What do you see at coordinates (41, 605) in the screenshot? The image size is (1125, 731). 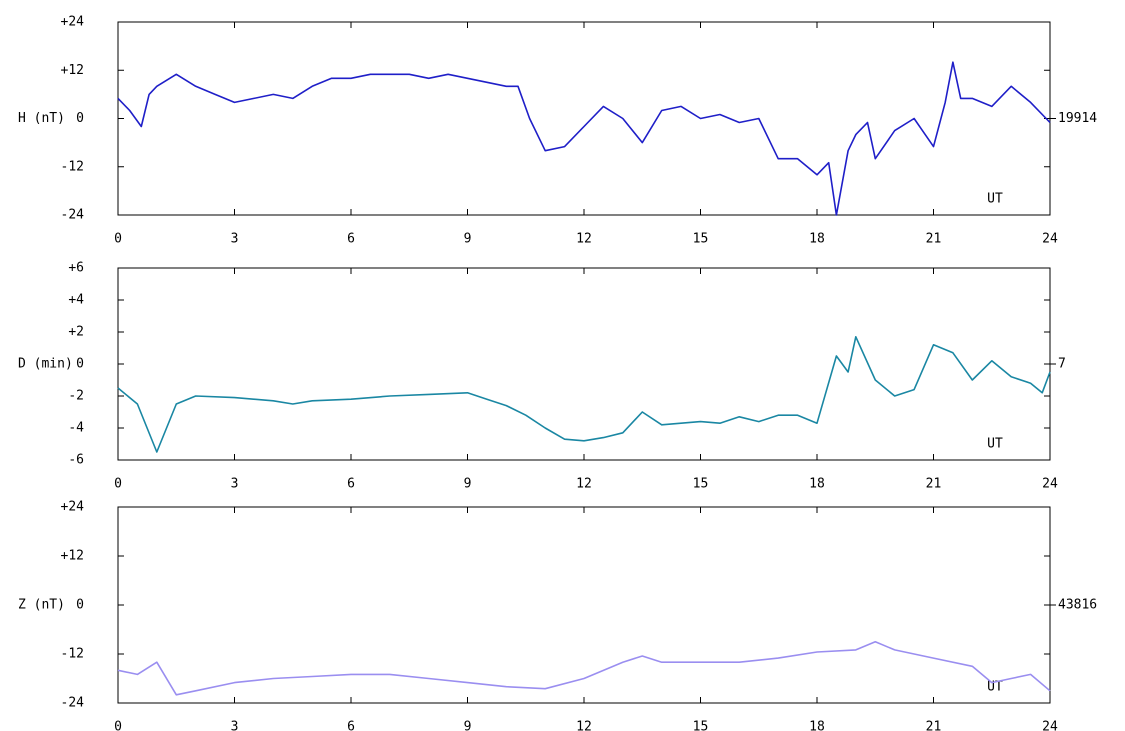 I see `y-axis-label: Z (nT)` at bounding box center [41, 605].